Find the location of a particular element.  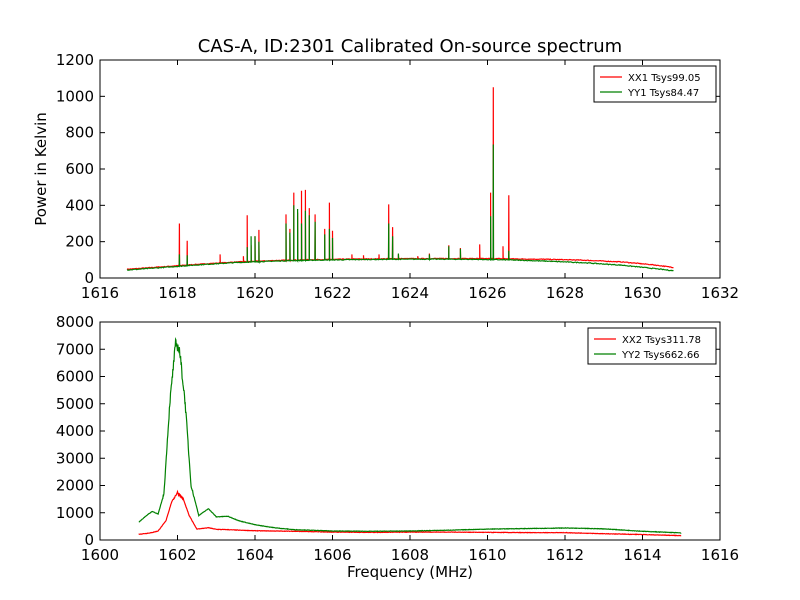

x-tick-label: 1622 is located at coordinates (332, 293).